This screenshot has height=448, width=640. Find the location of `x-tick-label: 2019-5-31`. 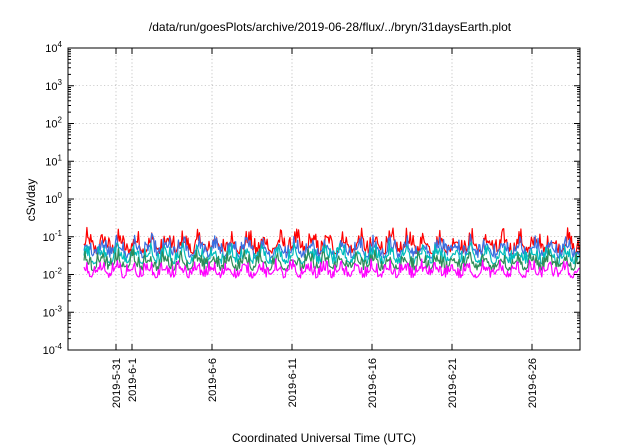

x-tick-label: 2019-5-31 is located at coordinates (117, 383).